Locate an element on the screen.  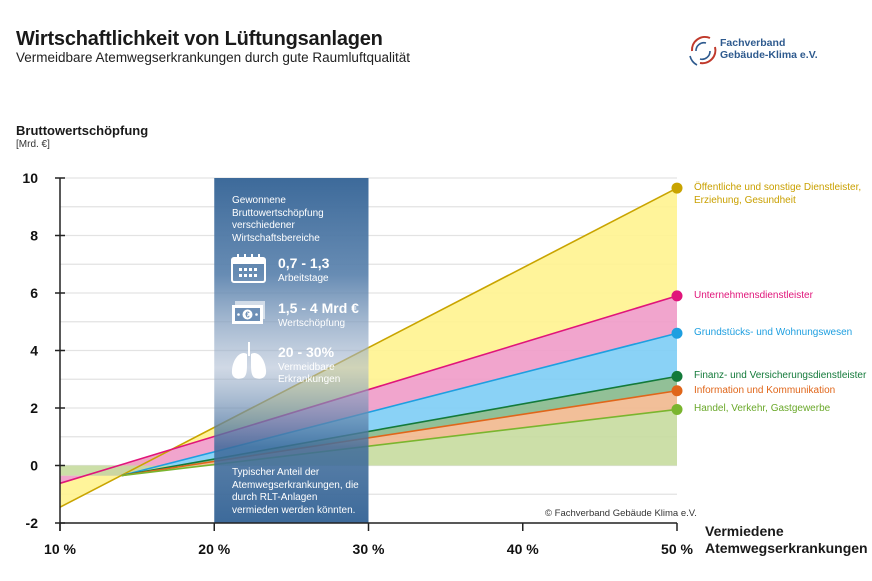
legend-label: Grundstücks- und Wohnungswesen is located at coordinates (773, 333).